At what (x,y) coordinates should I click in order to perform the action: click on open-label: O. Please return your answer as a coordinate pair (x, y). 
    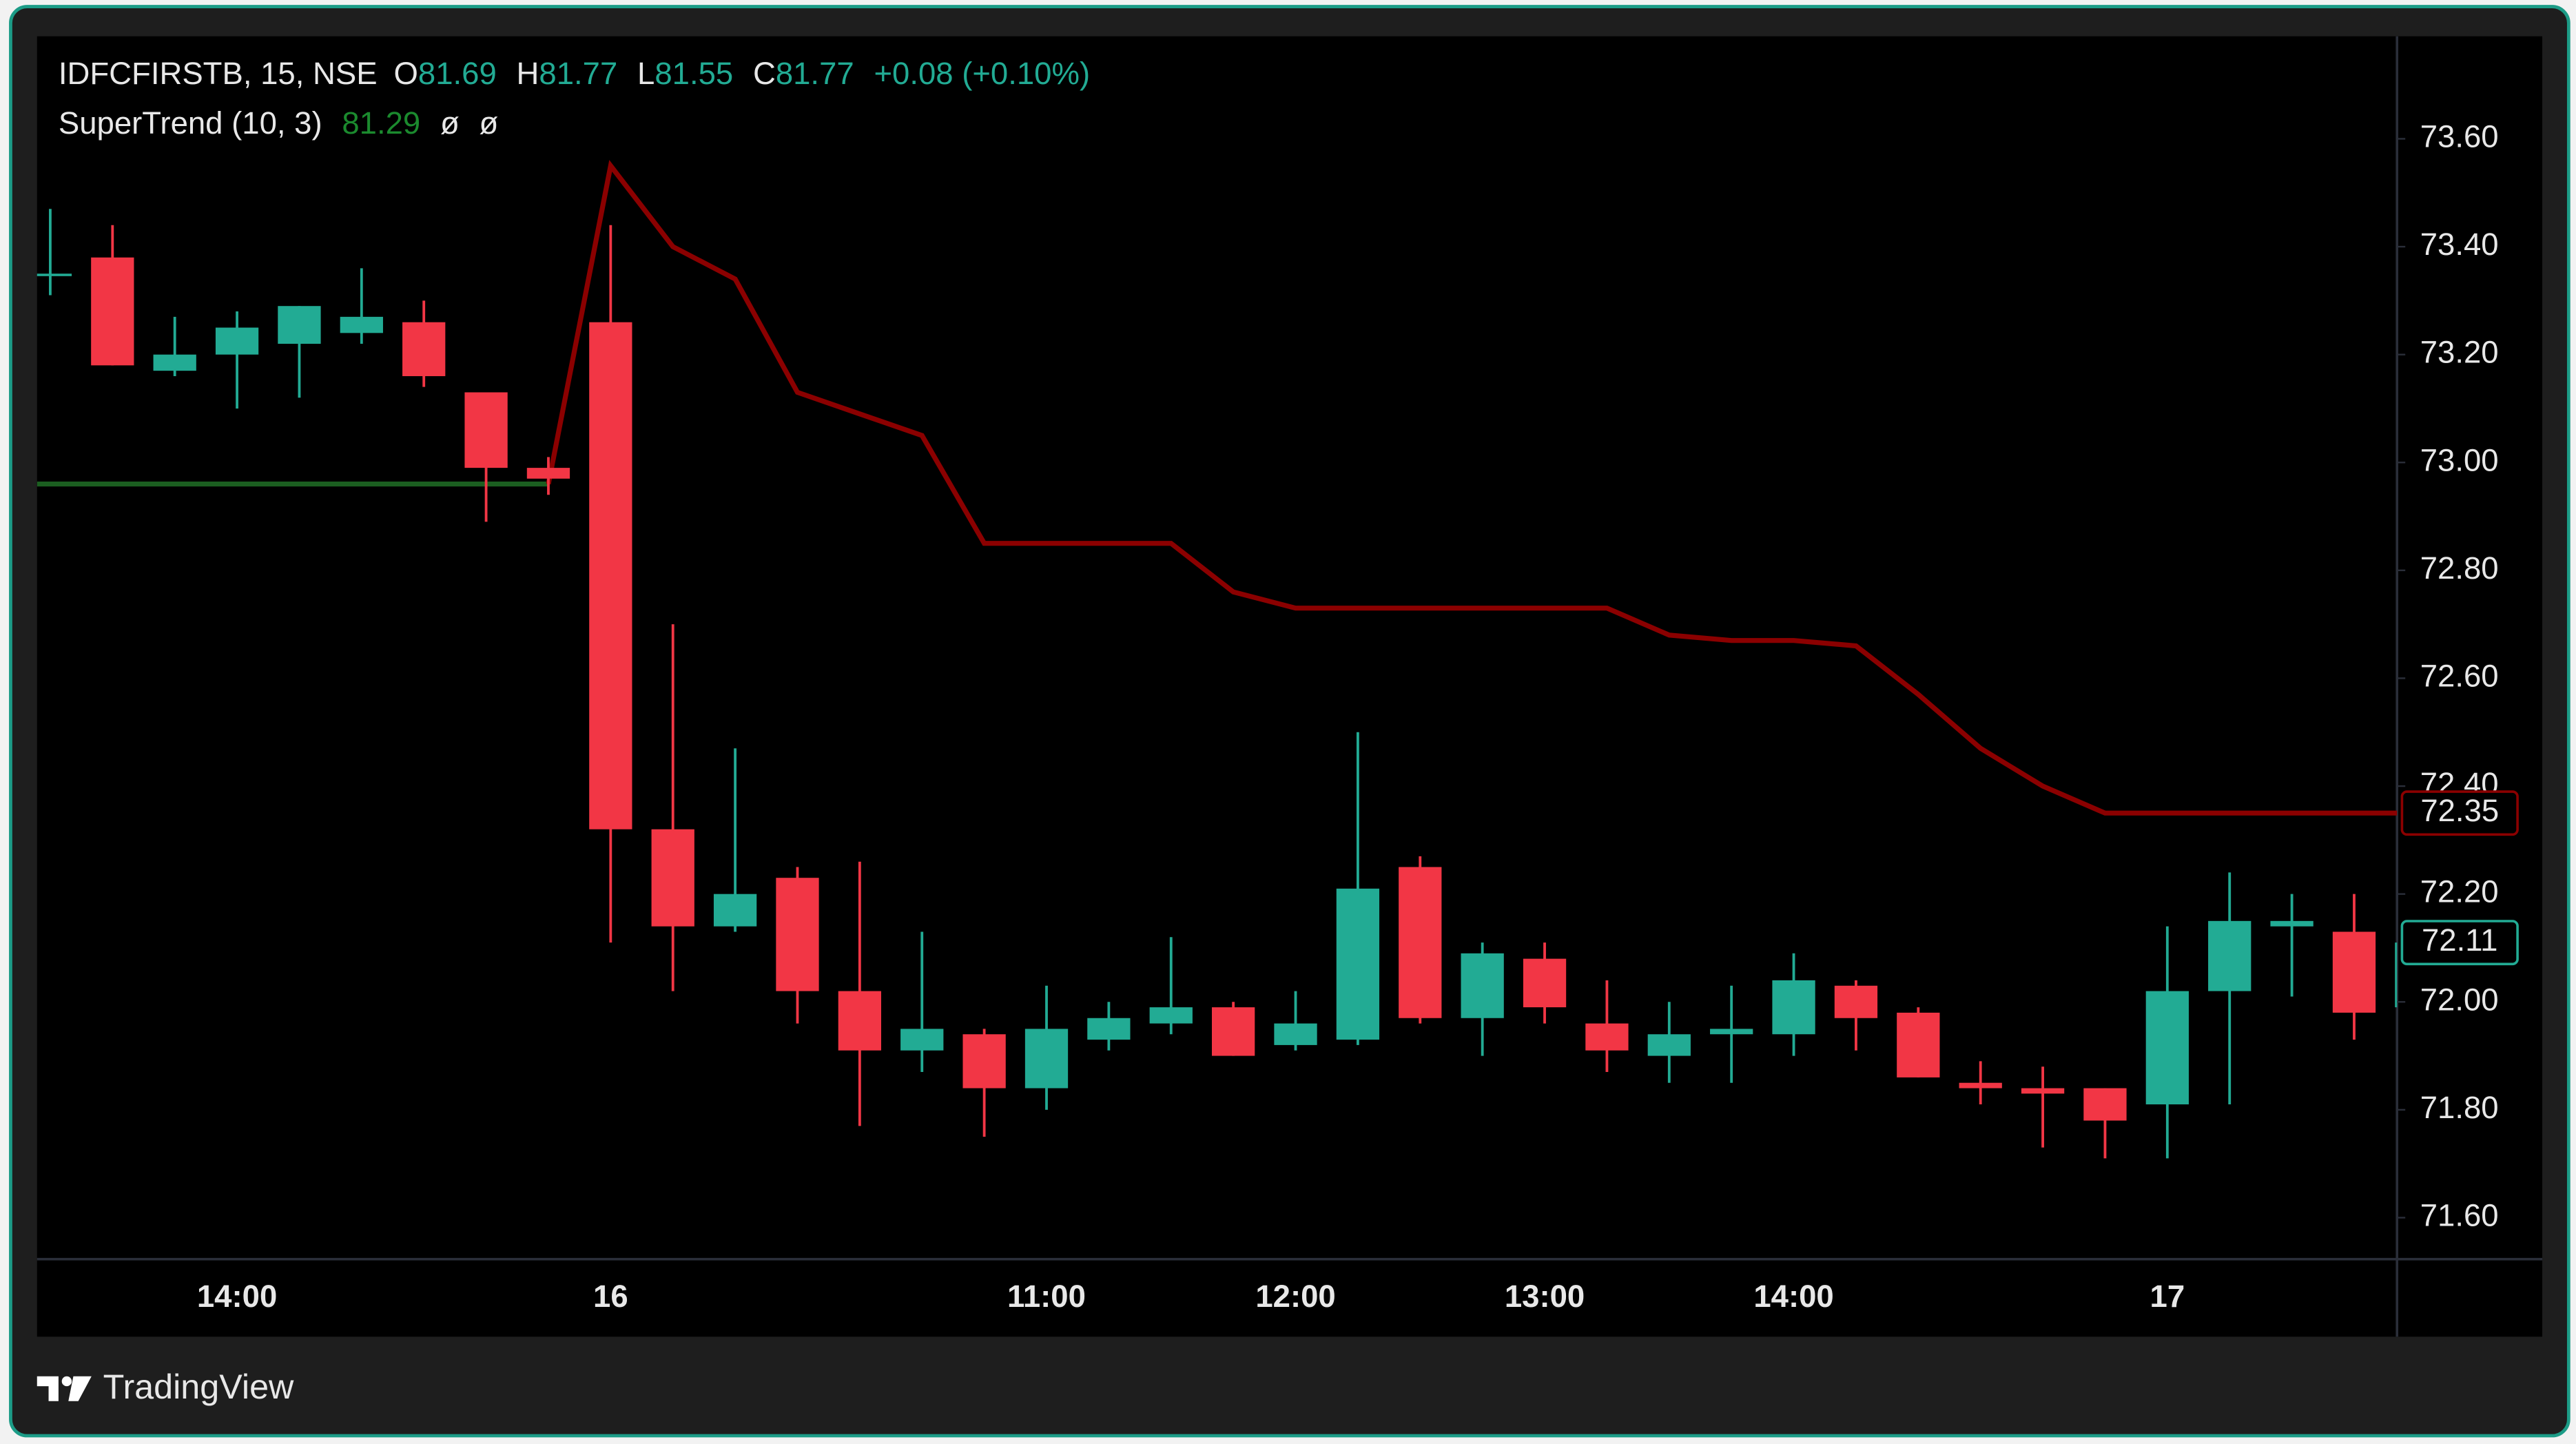
    Looking at the image, I should click on (406, 73).